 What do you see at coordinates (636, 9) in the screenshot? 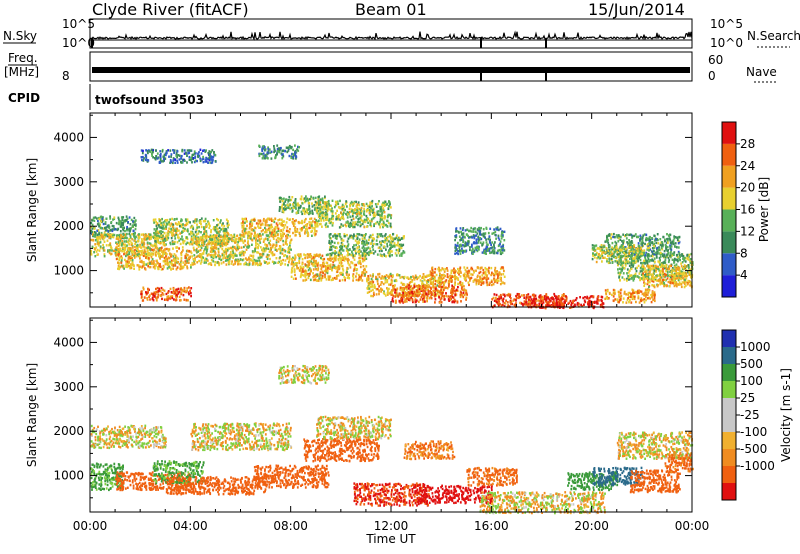
I see `date-title: 15/Jun/2014` at bounding box center [636, 9].